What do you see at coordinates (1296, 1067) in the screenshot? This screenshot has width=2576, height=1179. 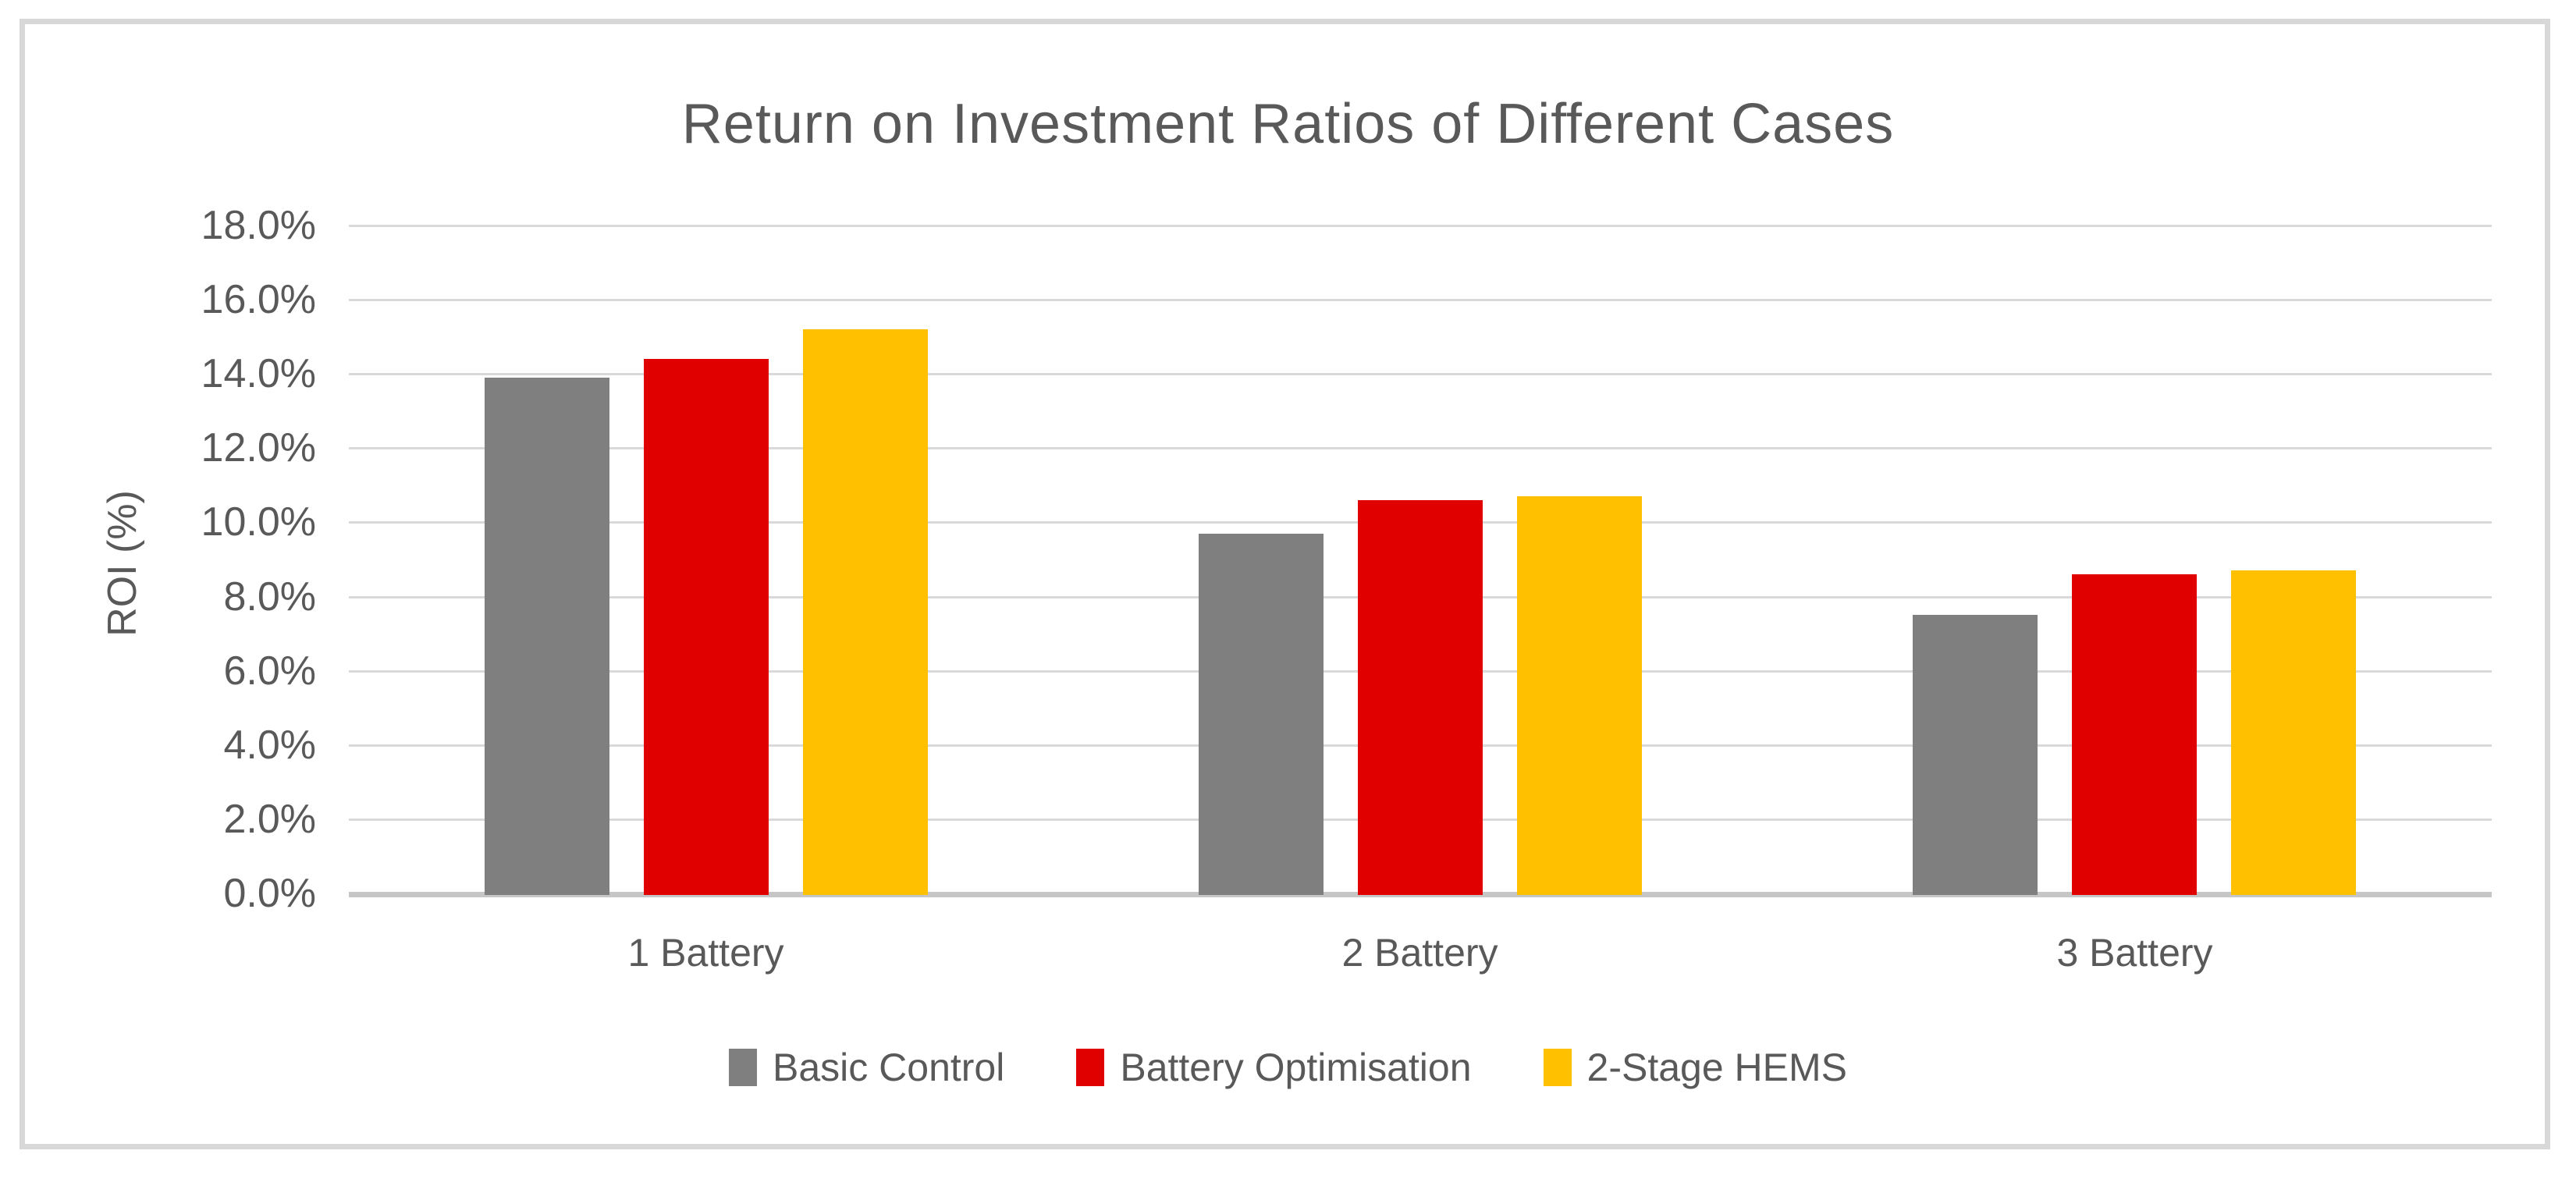 I see `legend-label: Battery Optimisation` at bounding box center [1296, 1067].